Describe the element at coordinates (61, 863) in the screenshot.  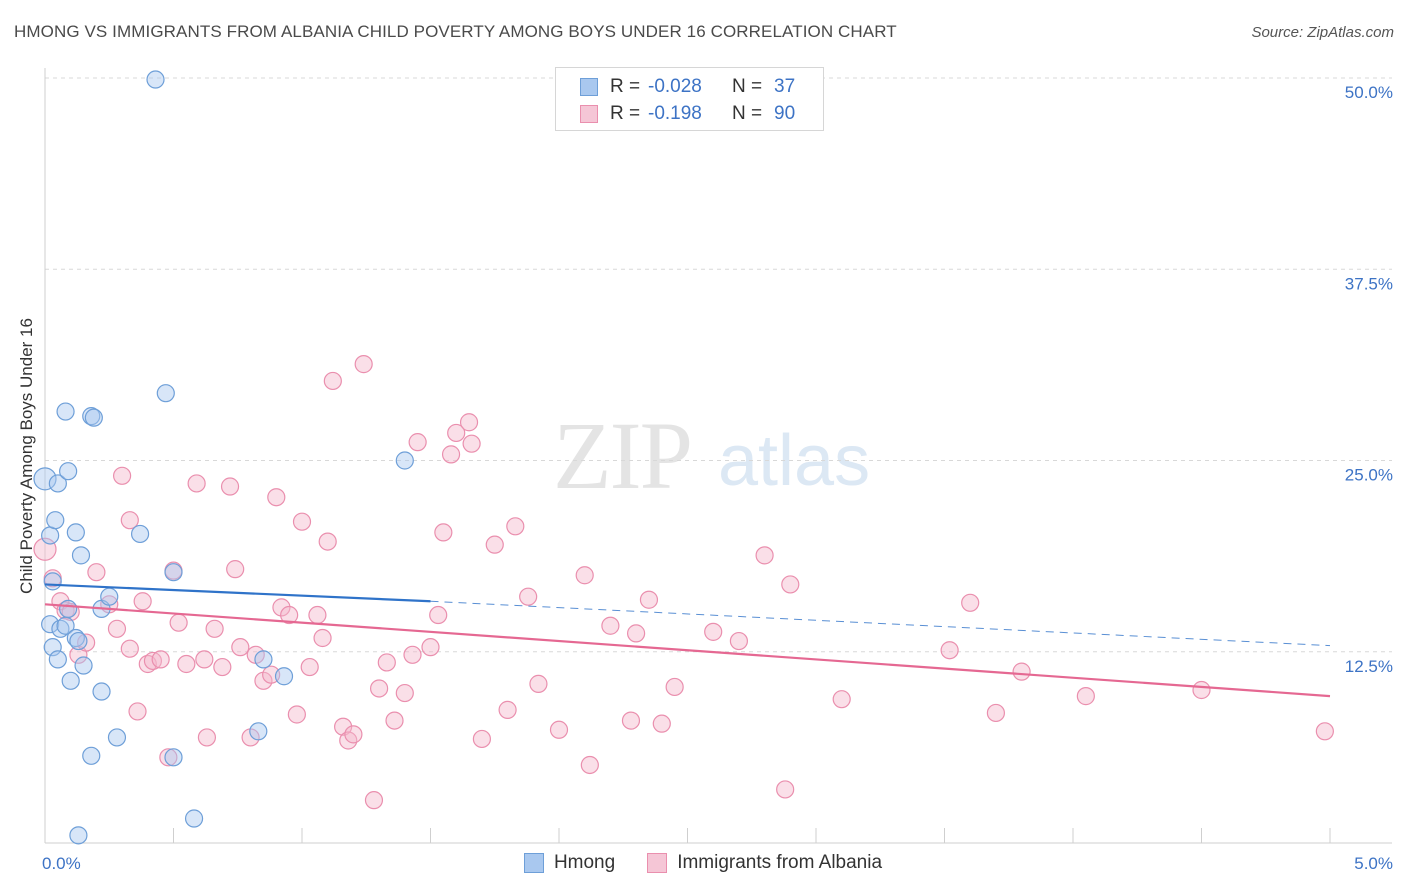
I see `x-tick-label: 0.0%` at that location.